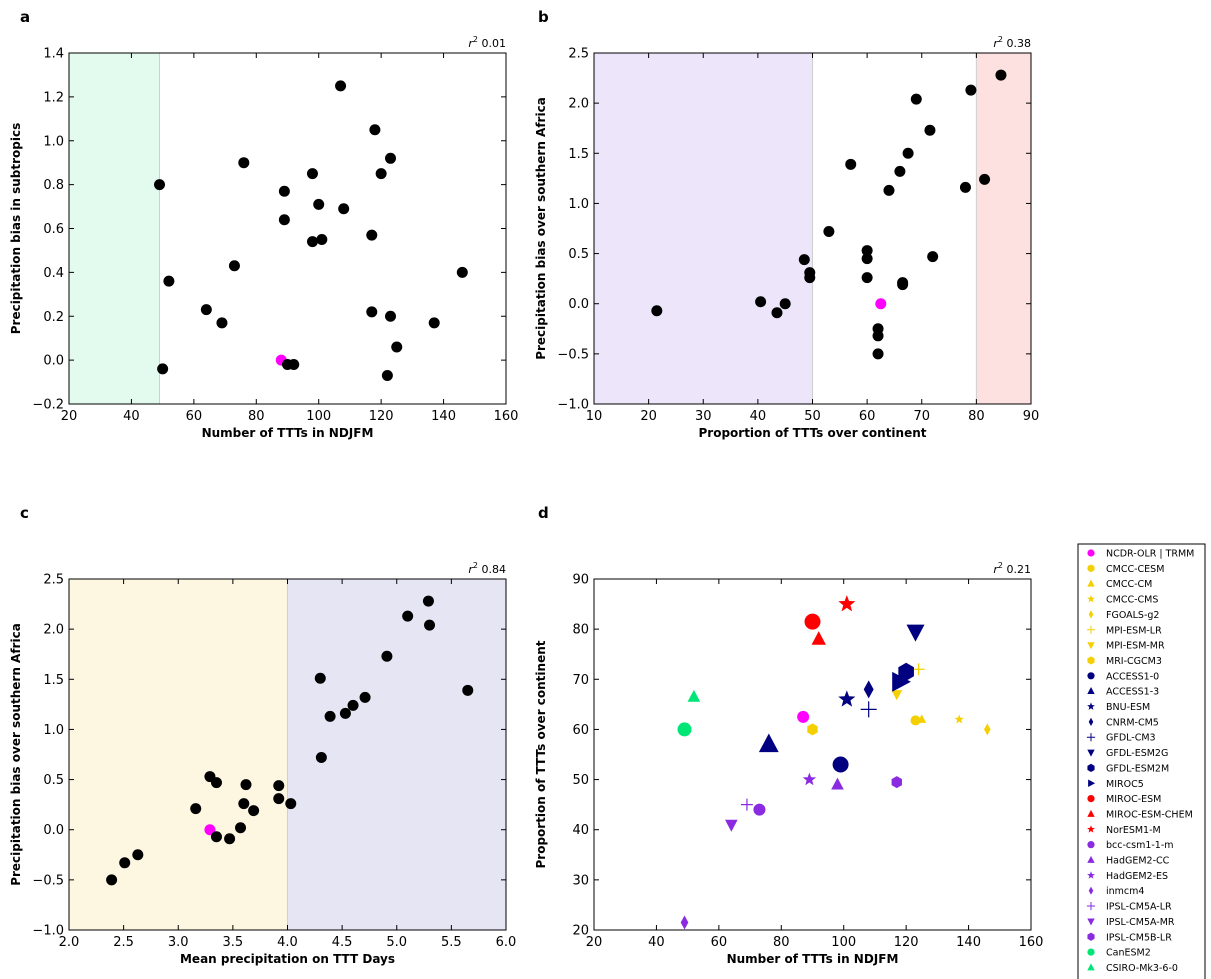 Image resolution: width=1211 pixels, height=979 pixels. I want to click on axes-frame, so click(287, 228).